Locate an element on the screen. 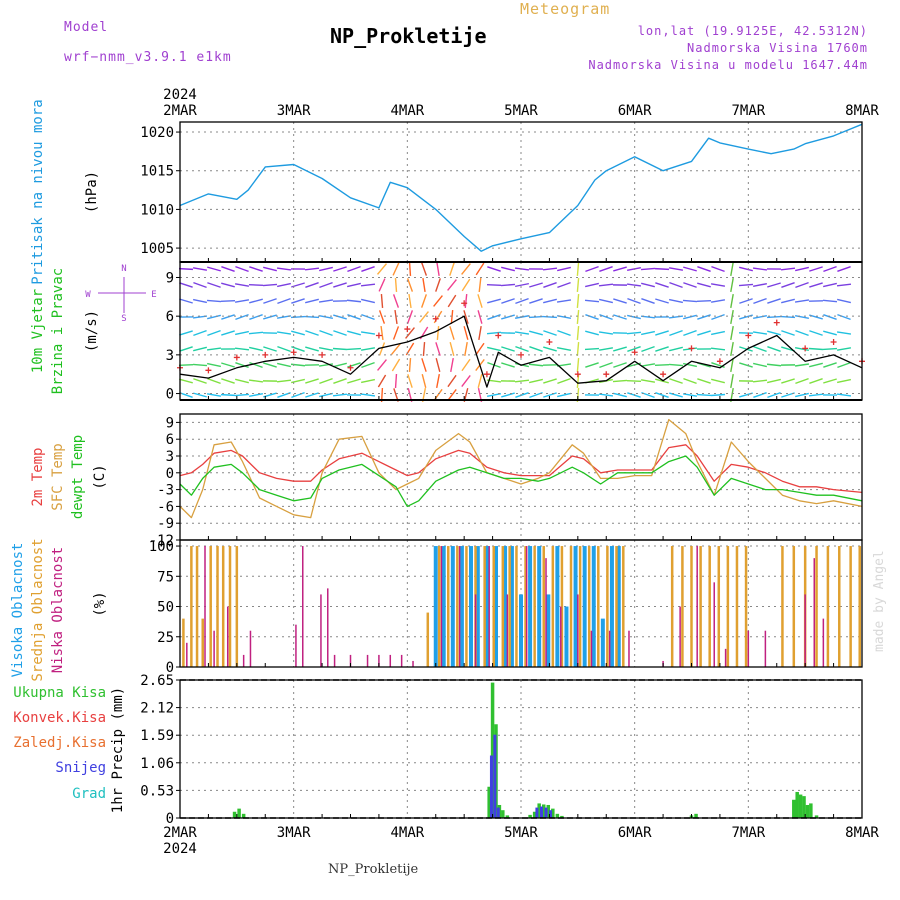 Image resolution: width=900 pixels, height=900 pixels. time-tick-top: 2MAR is located at coordinates (180, 111).